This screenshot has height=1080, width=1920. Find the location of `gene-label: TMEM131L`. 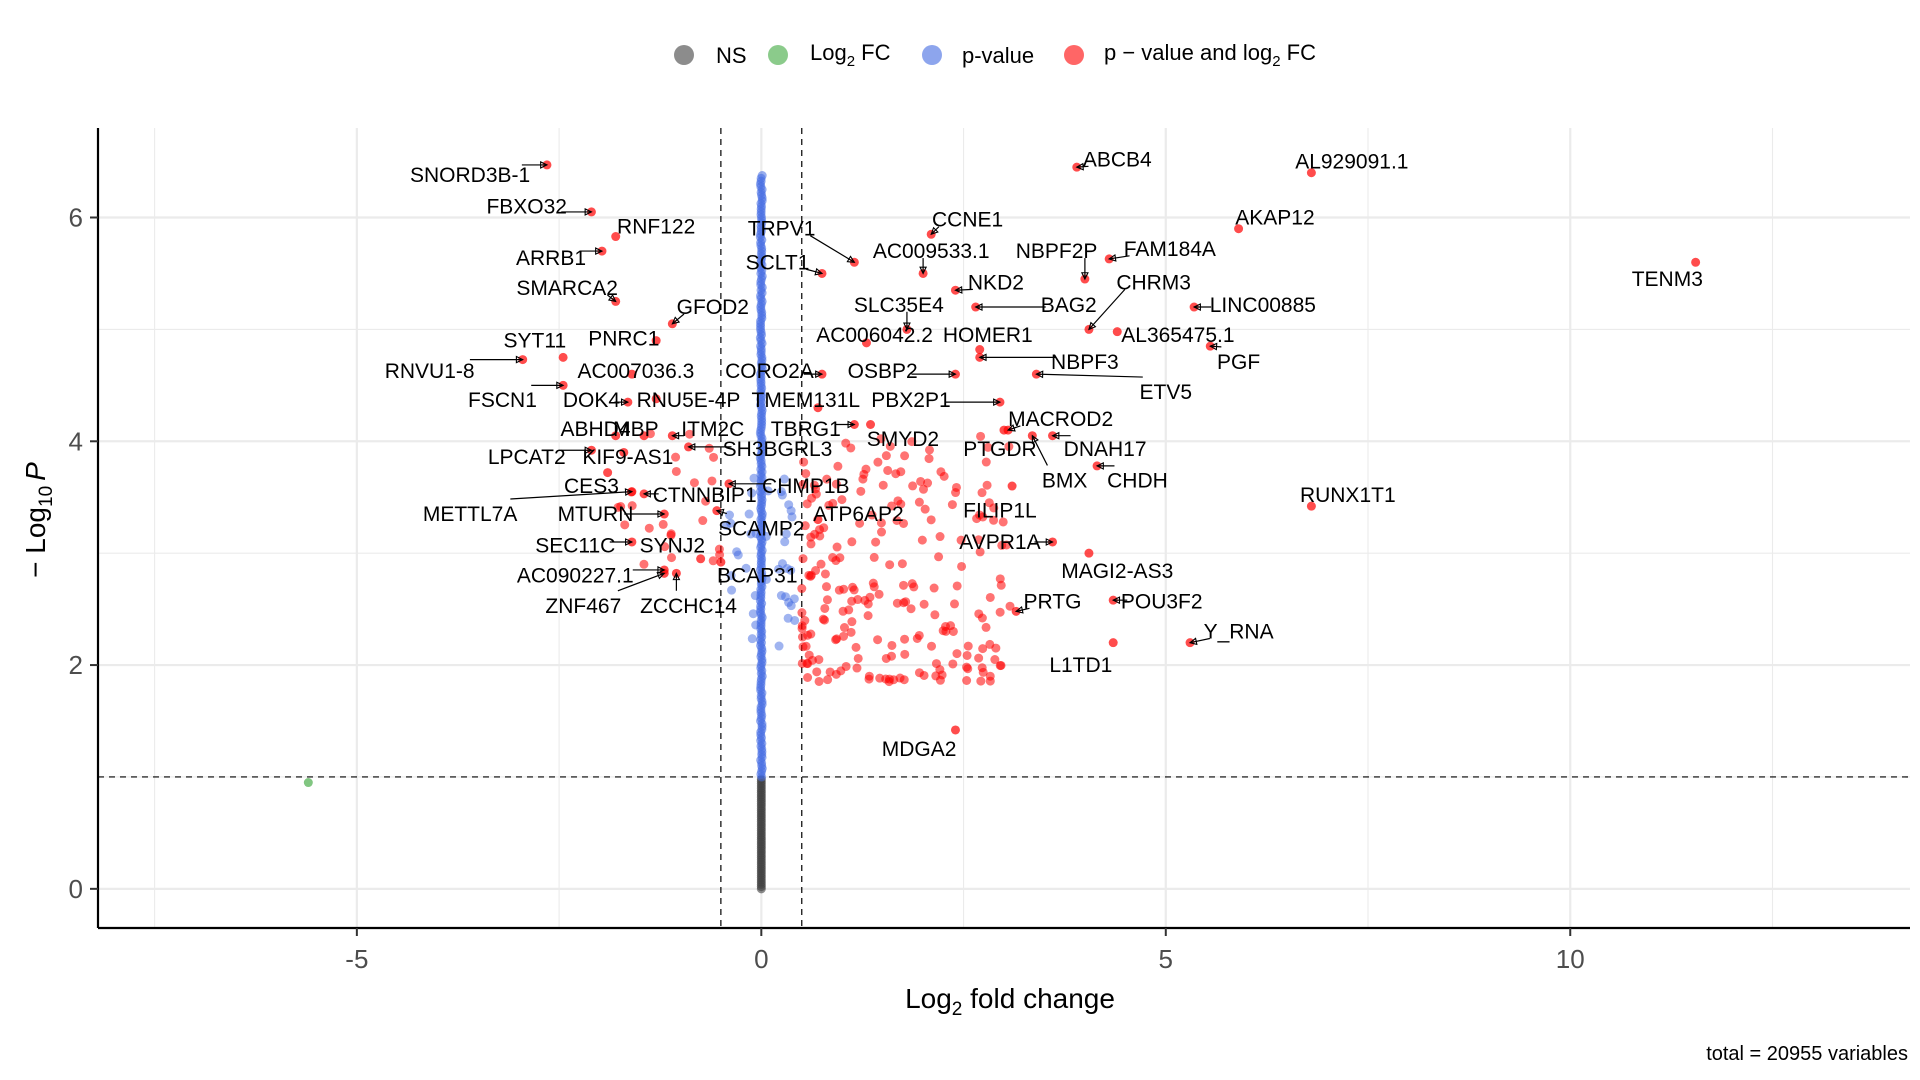

gene-label: TMEM131L is located at coordinates (806, 400).